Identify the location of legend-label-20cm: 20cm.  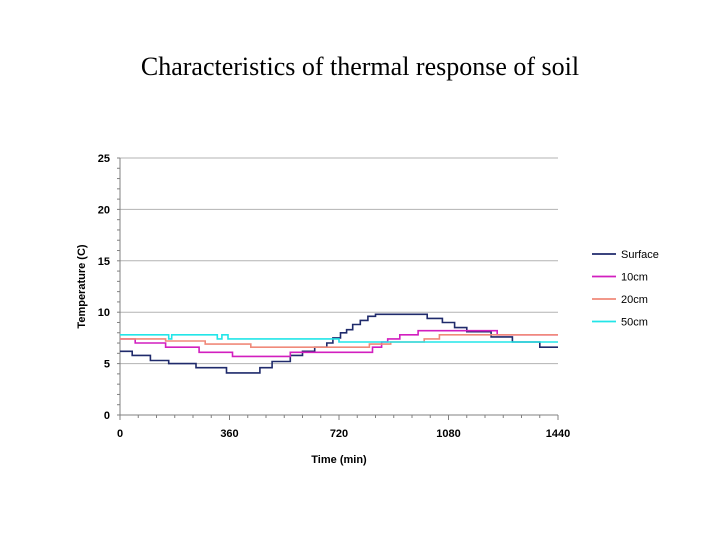
(634, 300).